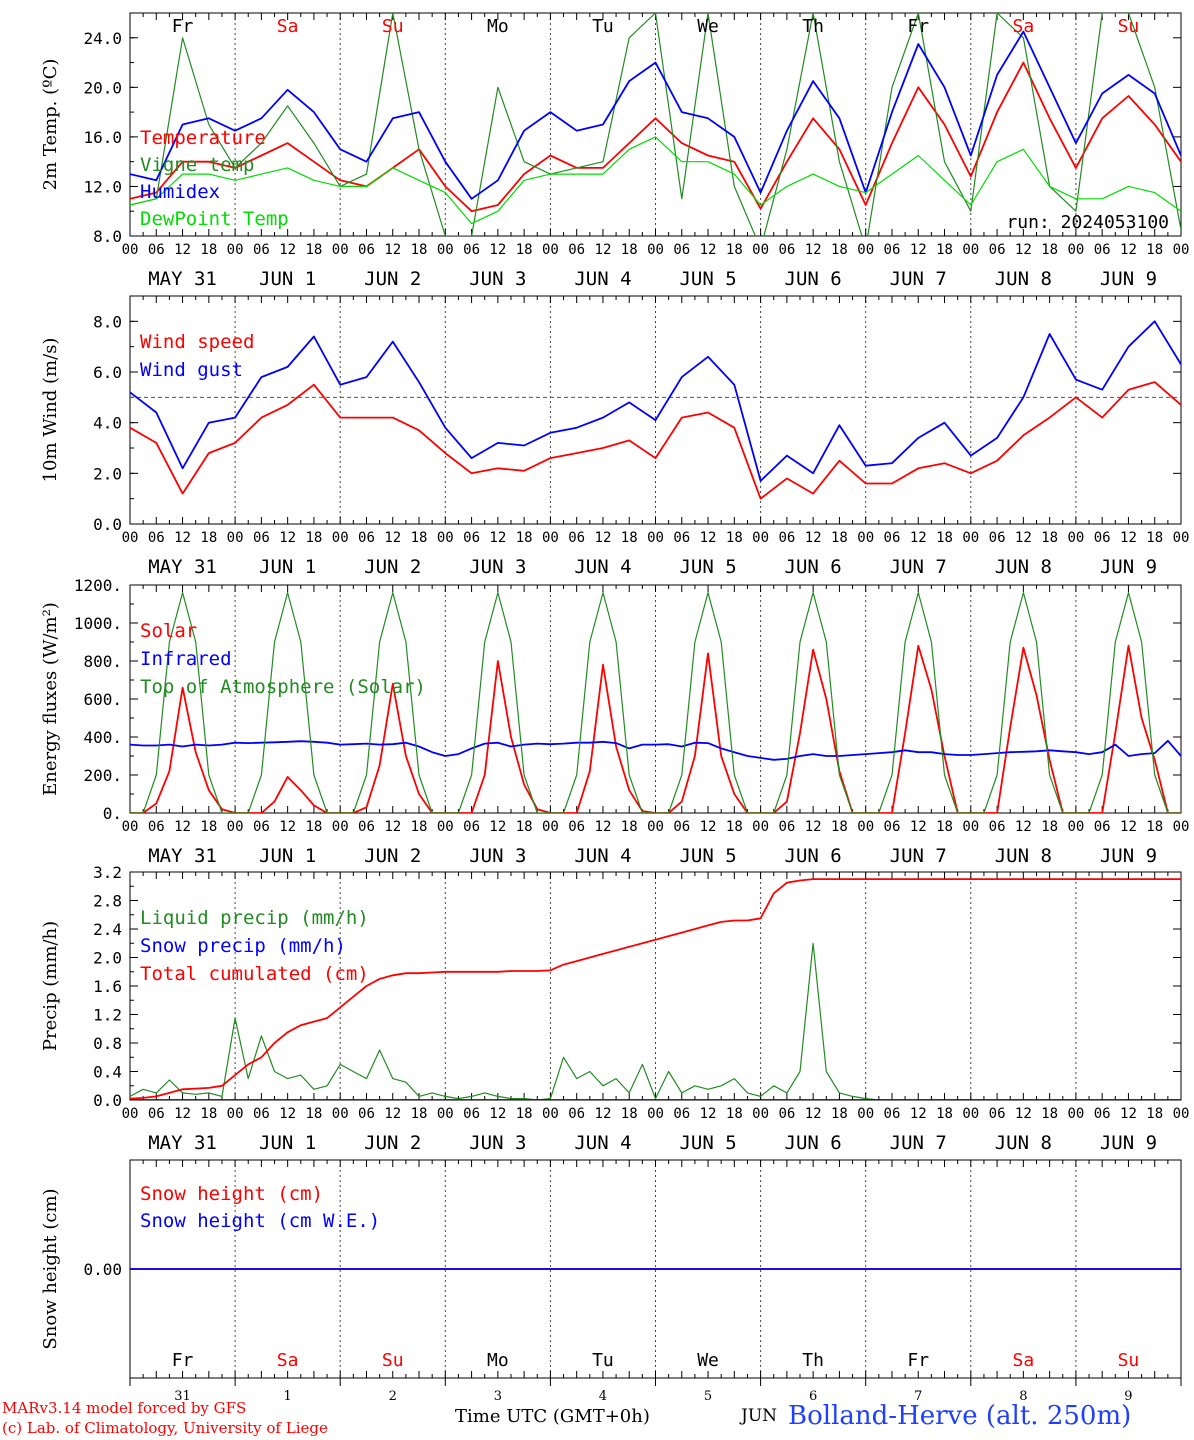 The height and width of the screenshot is (1440, 1194). Describe the element at coordinates (918, 1143) in the screenshot. I see `date-label: JUN 7` at that location.